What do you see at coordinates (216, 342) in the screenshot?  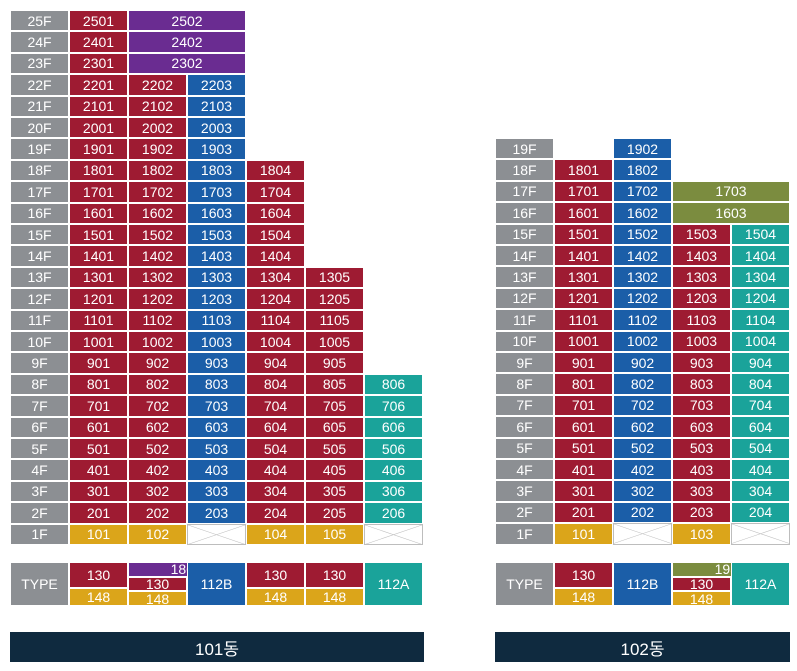 I see `unit-cell: 1003` at bounding box center [216, 342].